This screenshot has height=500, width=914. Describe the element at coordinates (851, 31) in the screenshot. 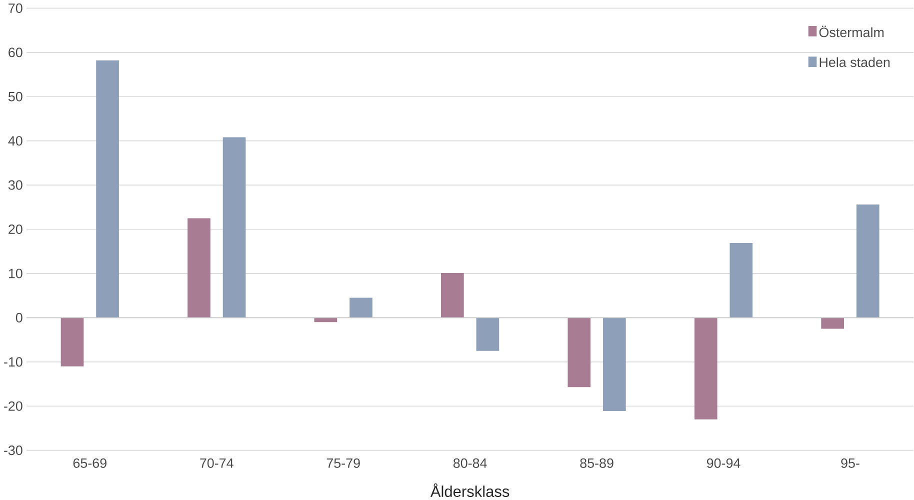

I see `legend-label: Östermalm` at that location.